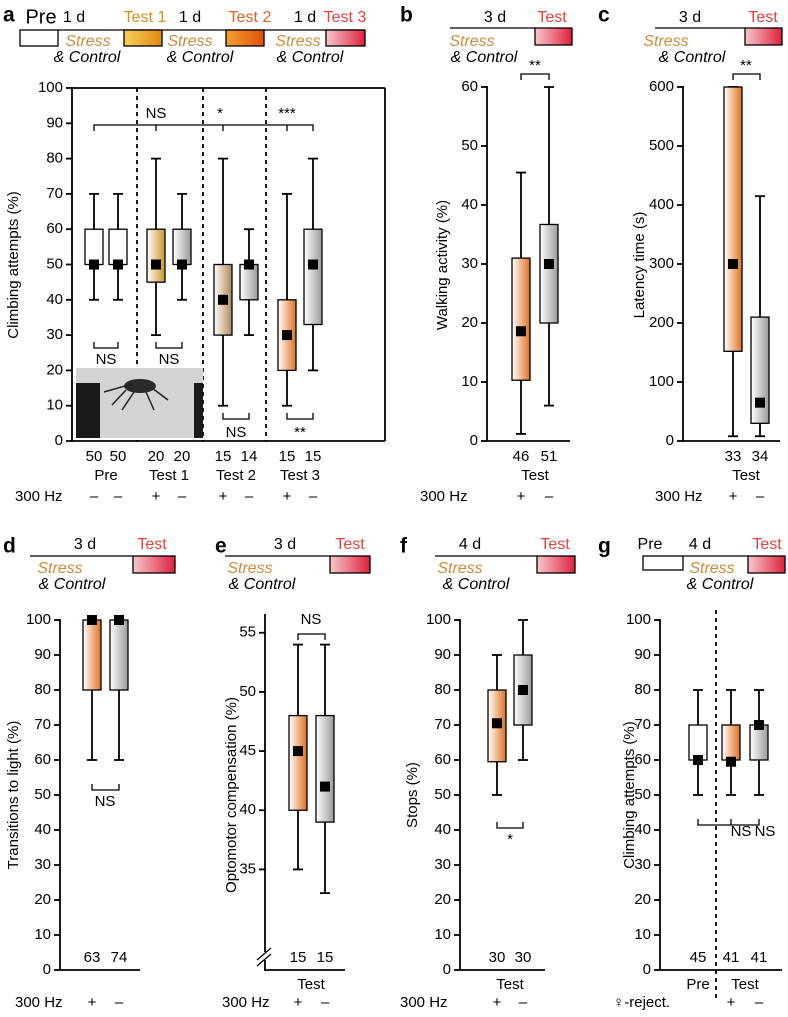  I want to click on timeline-label: 1 d, so click(190, 17).